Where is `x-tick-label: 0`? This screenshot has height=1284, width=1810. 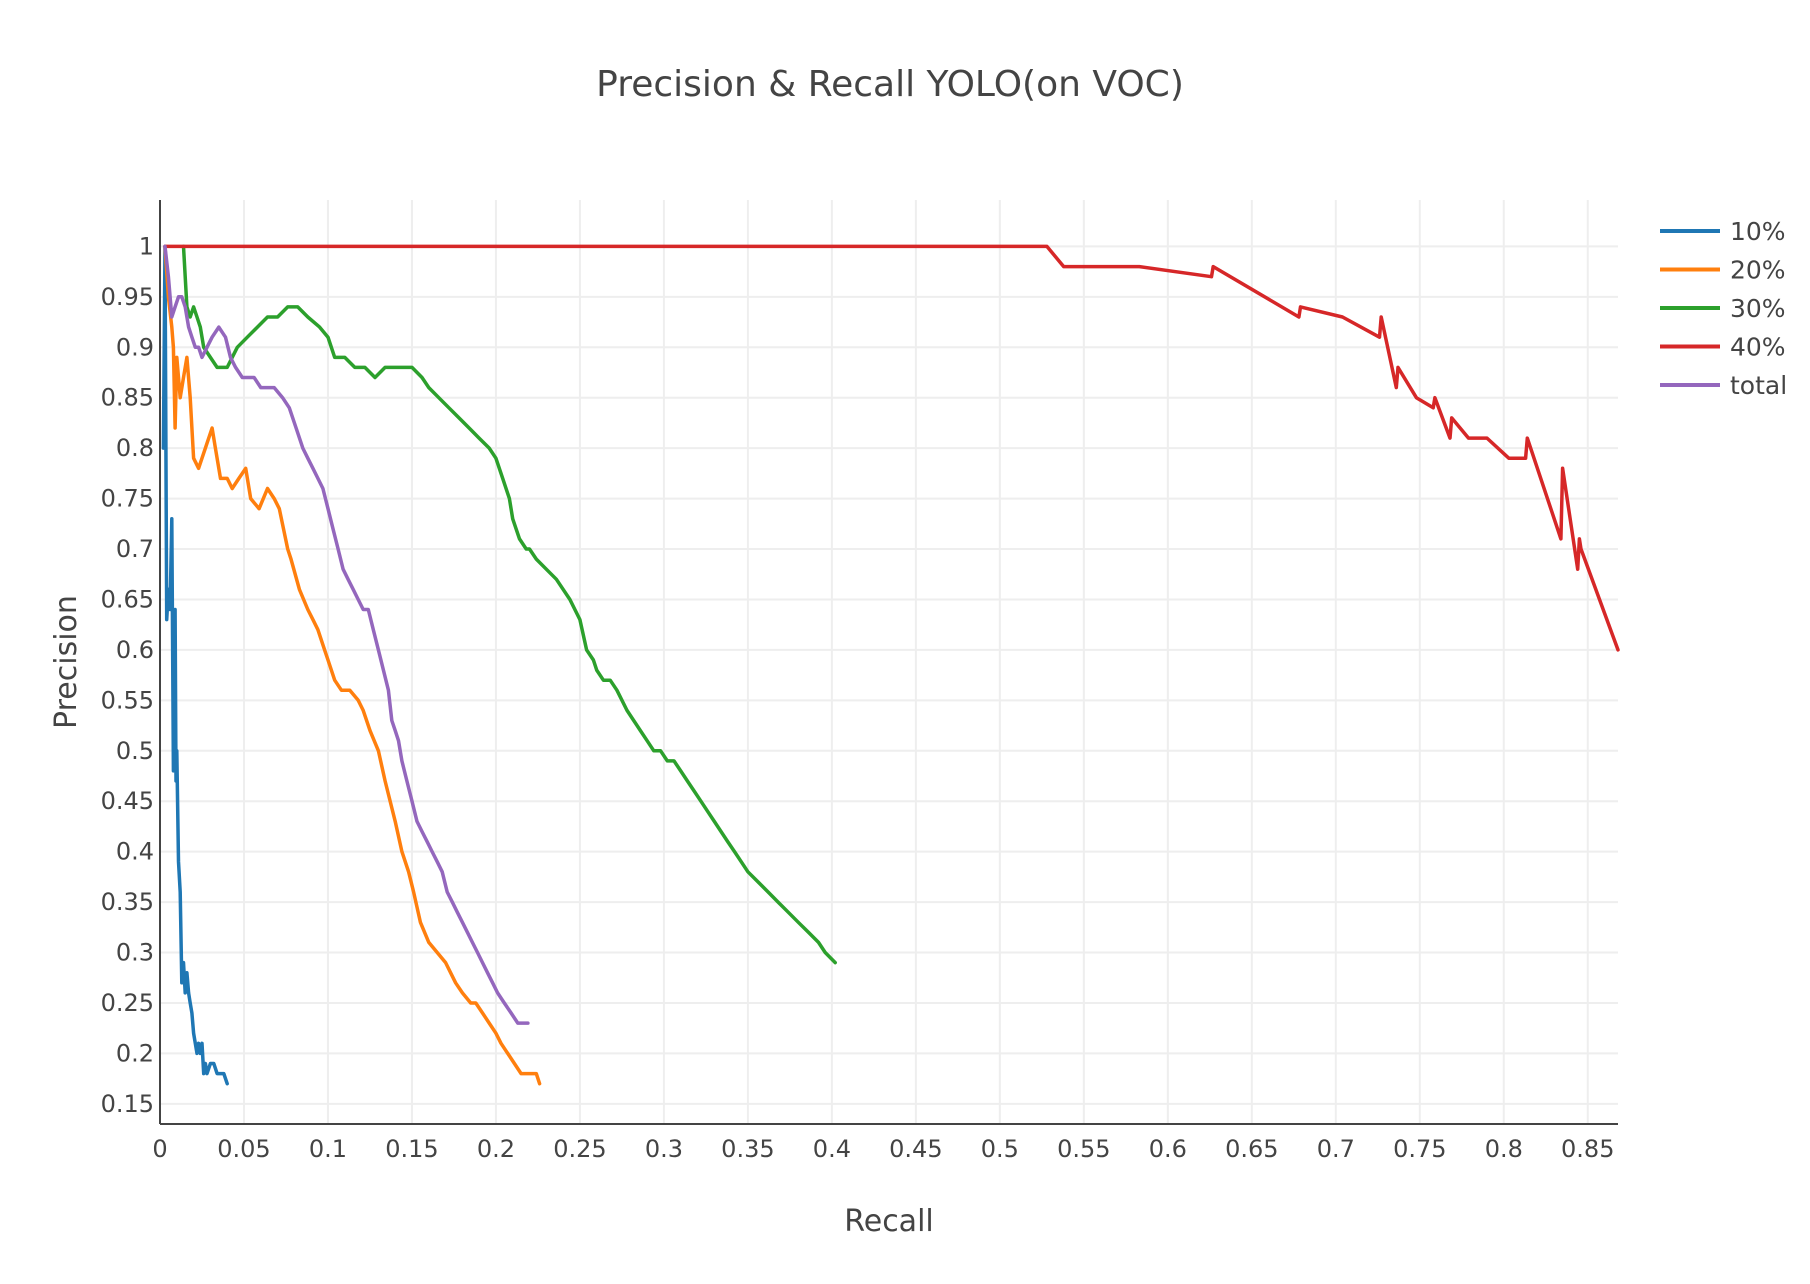
x-tick-label: 0 is located at coordinates (159, 1149).